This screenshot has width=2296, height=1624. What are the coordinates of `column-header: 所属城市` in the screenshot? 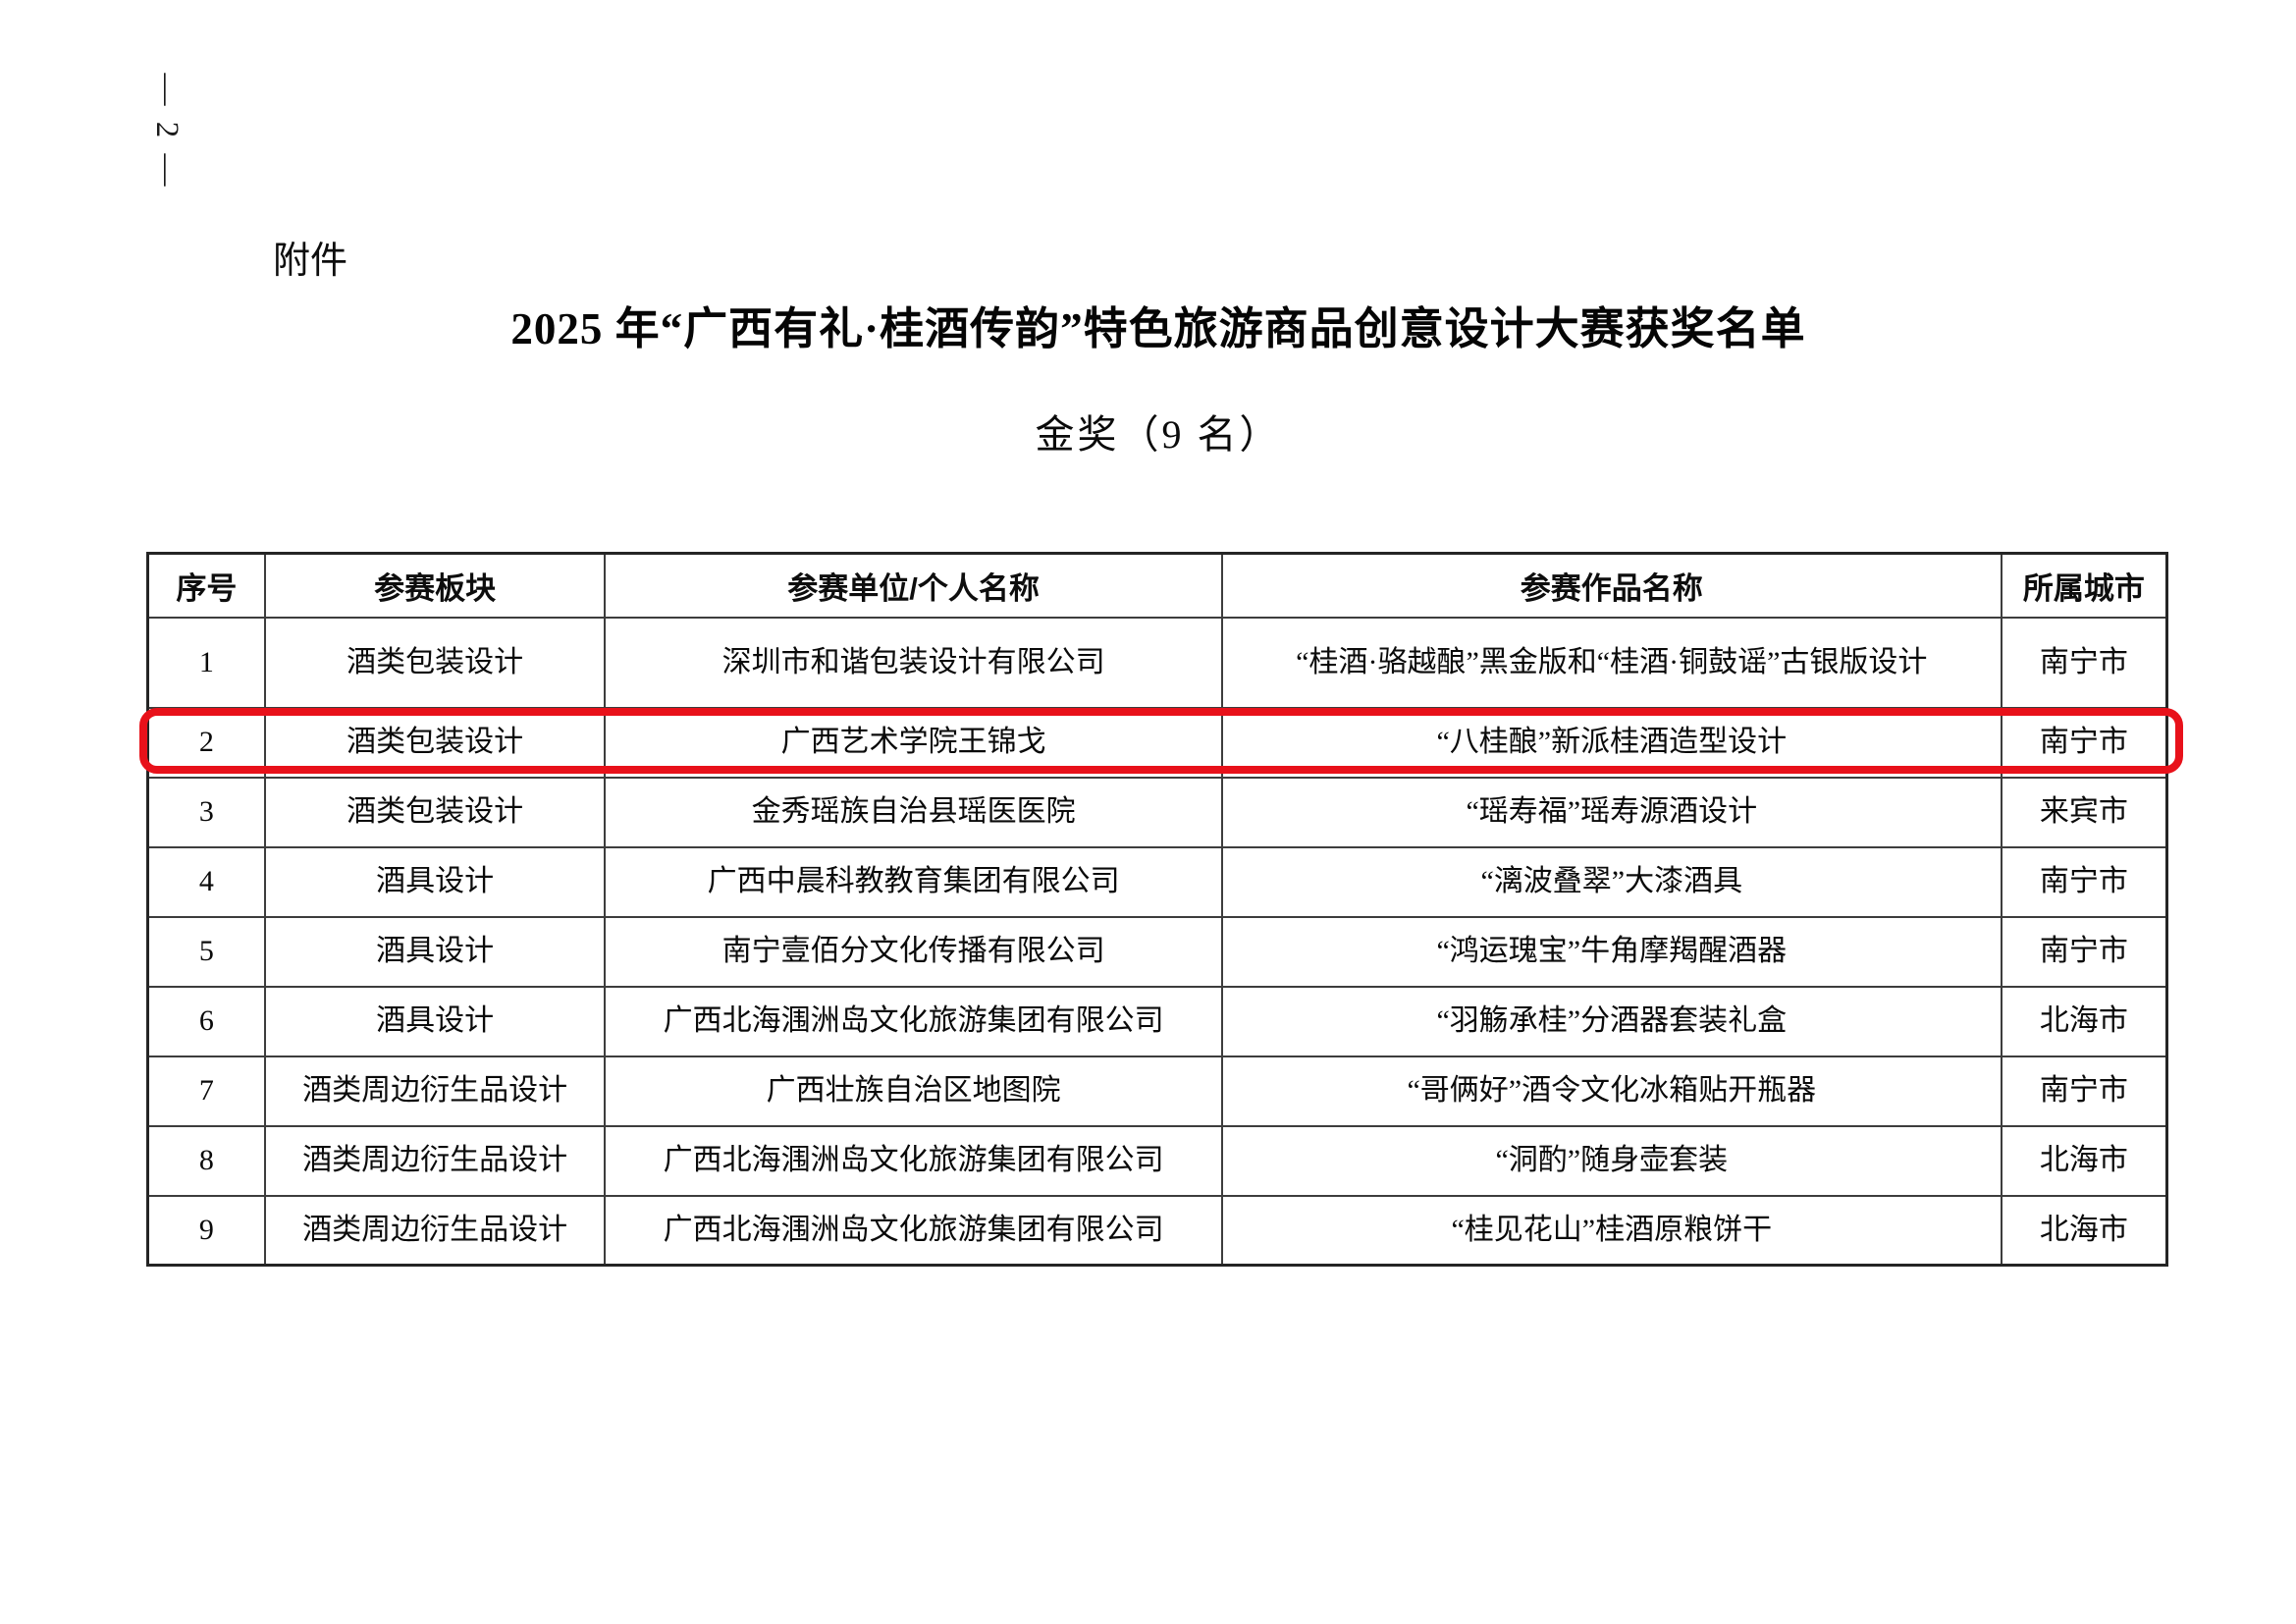 It's located at (2084, 585).